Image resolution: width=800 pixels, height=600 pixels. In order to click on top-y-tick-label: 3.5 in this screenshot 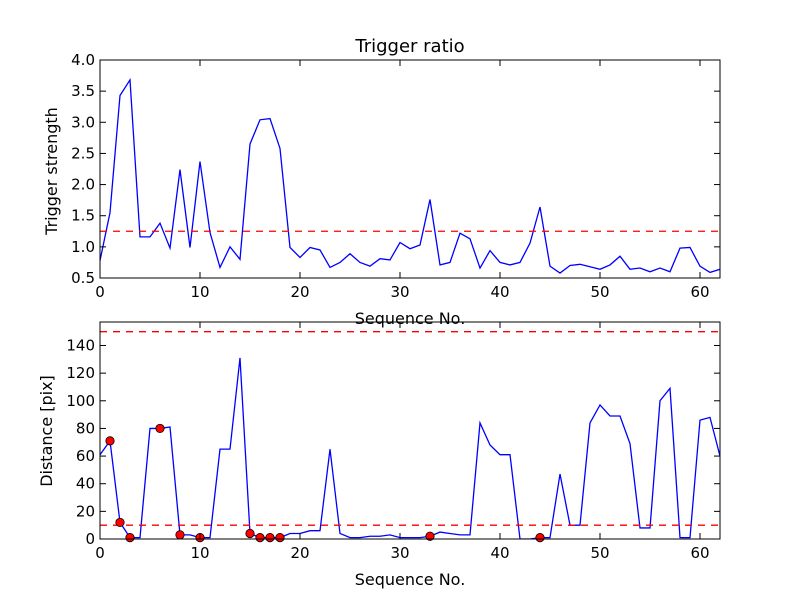, I will do `click(83, 91)`.